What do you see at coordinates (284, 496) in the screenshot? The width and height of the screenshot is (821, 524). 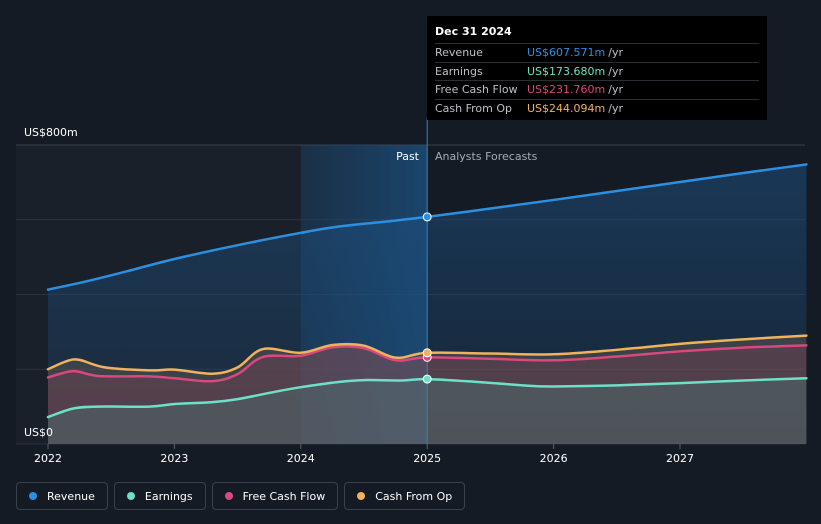 I see `legend-label-free-cash-flow: Free Cash Flow` at bounding box center [284, 496].